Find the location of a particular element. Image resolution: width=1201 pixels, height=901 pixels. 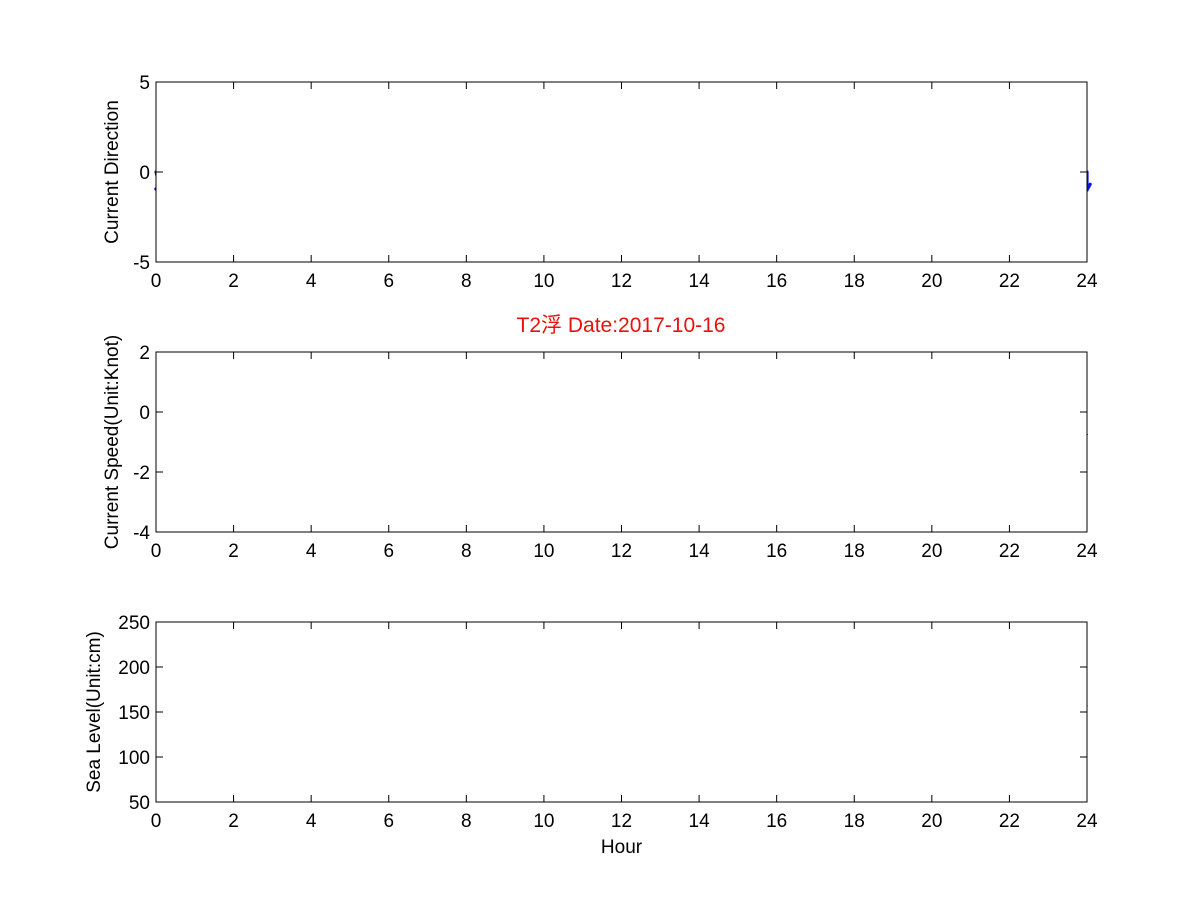

direction-xtick-label: 2 is located at coordinates (233, 281).